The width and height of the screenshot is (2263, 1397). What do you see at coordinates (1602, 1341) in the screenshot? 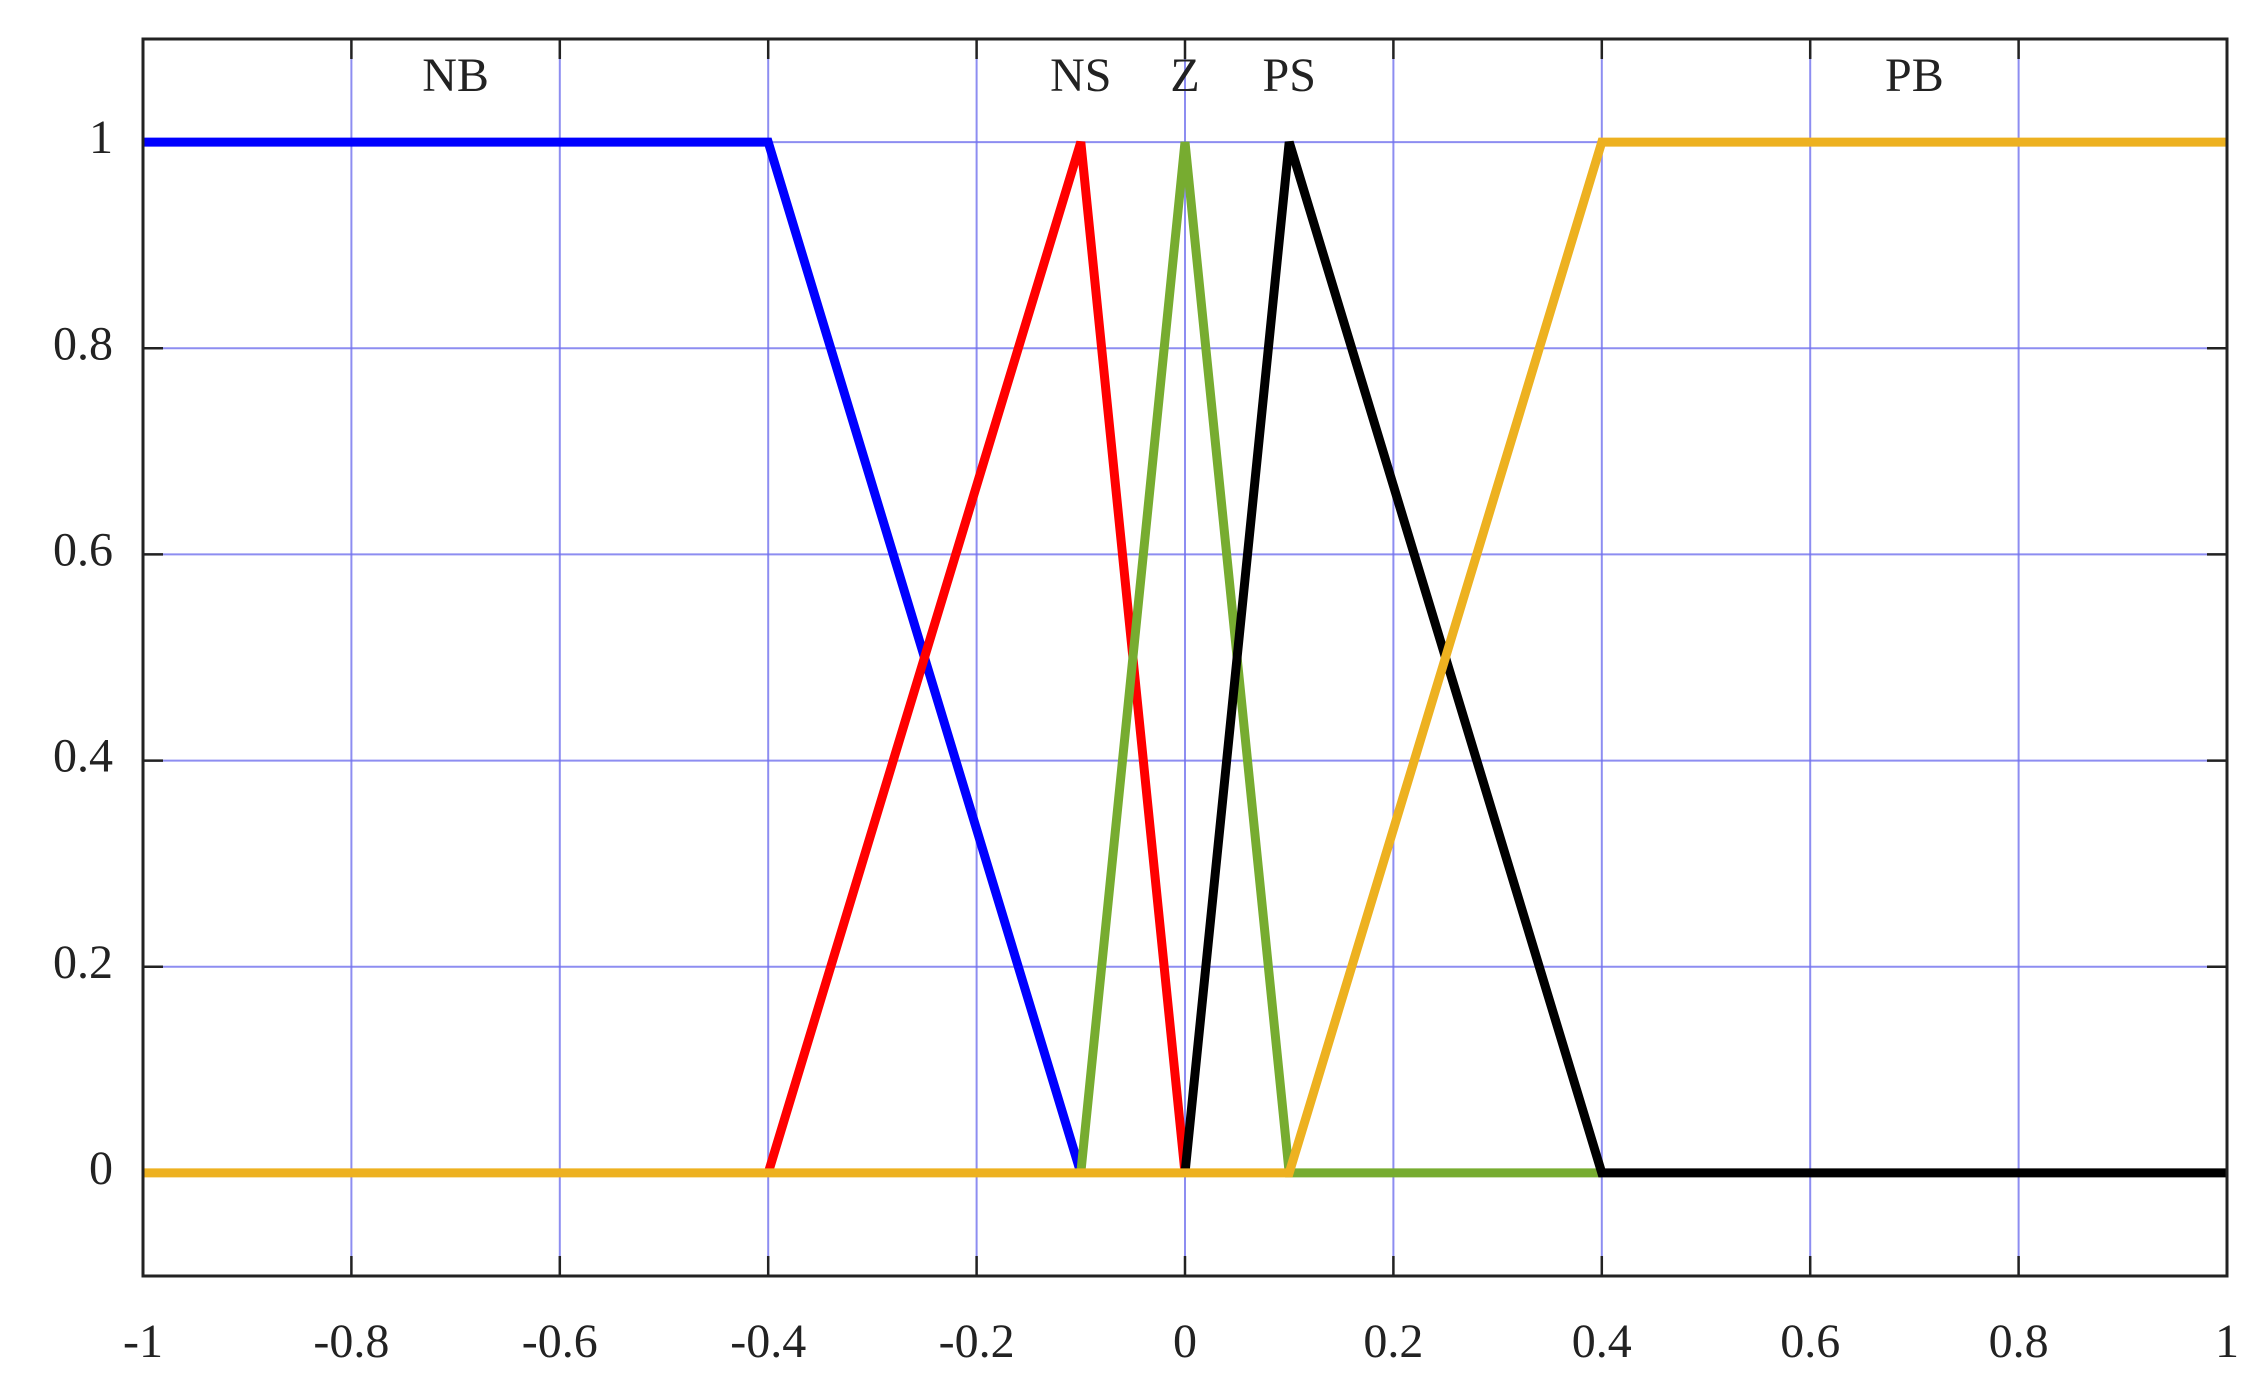
I see `x-tick-label: 0.4` at bounding box center [1602, 1341].